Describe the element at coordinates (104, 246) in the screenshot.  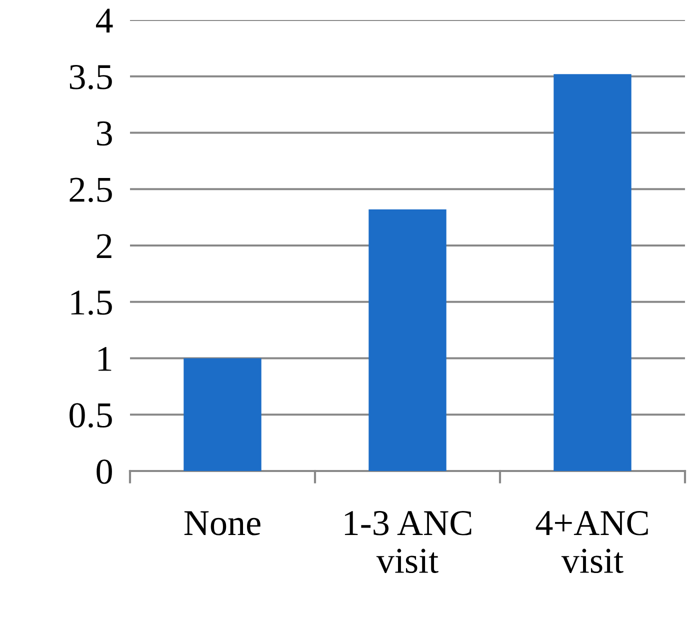
I see `y-tick-label: 2` at that location.